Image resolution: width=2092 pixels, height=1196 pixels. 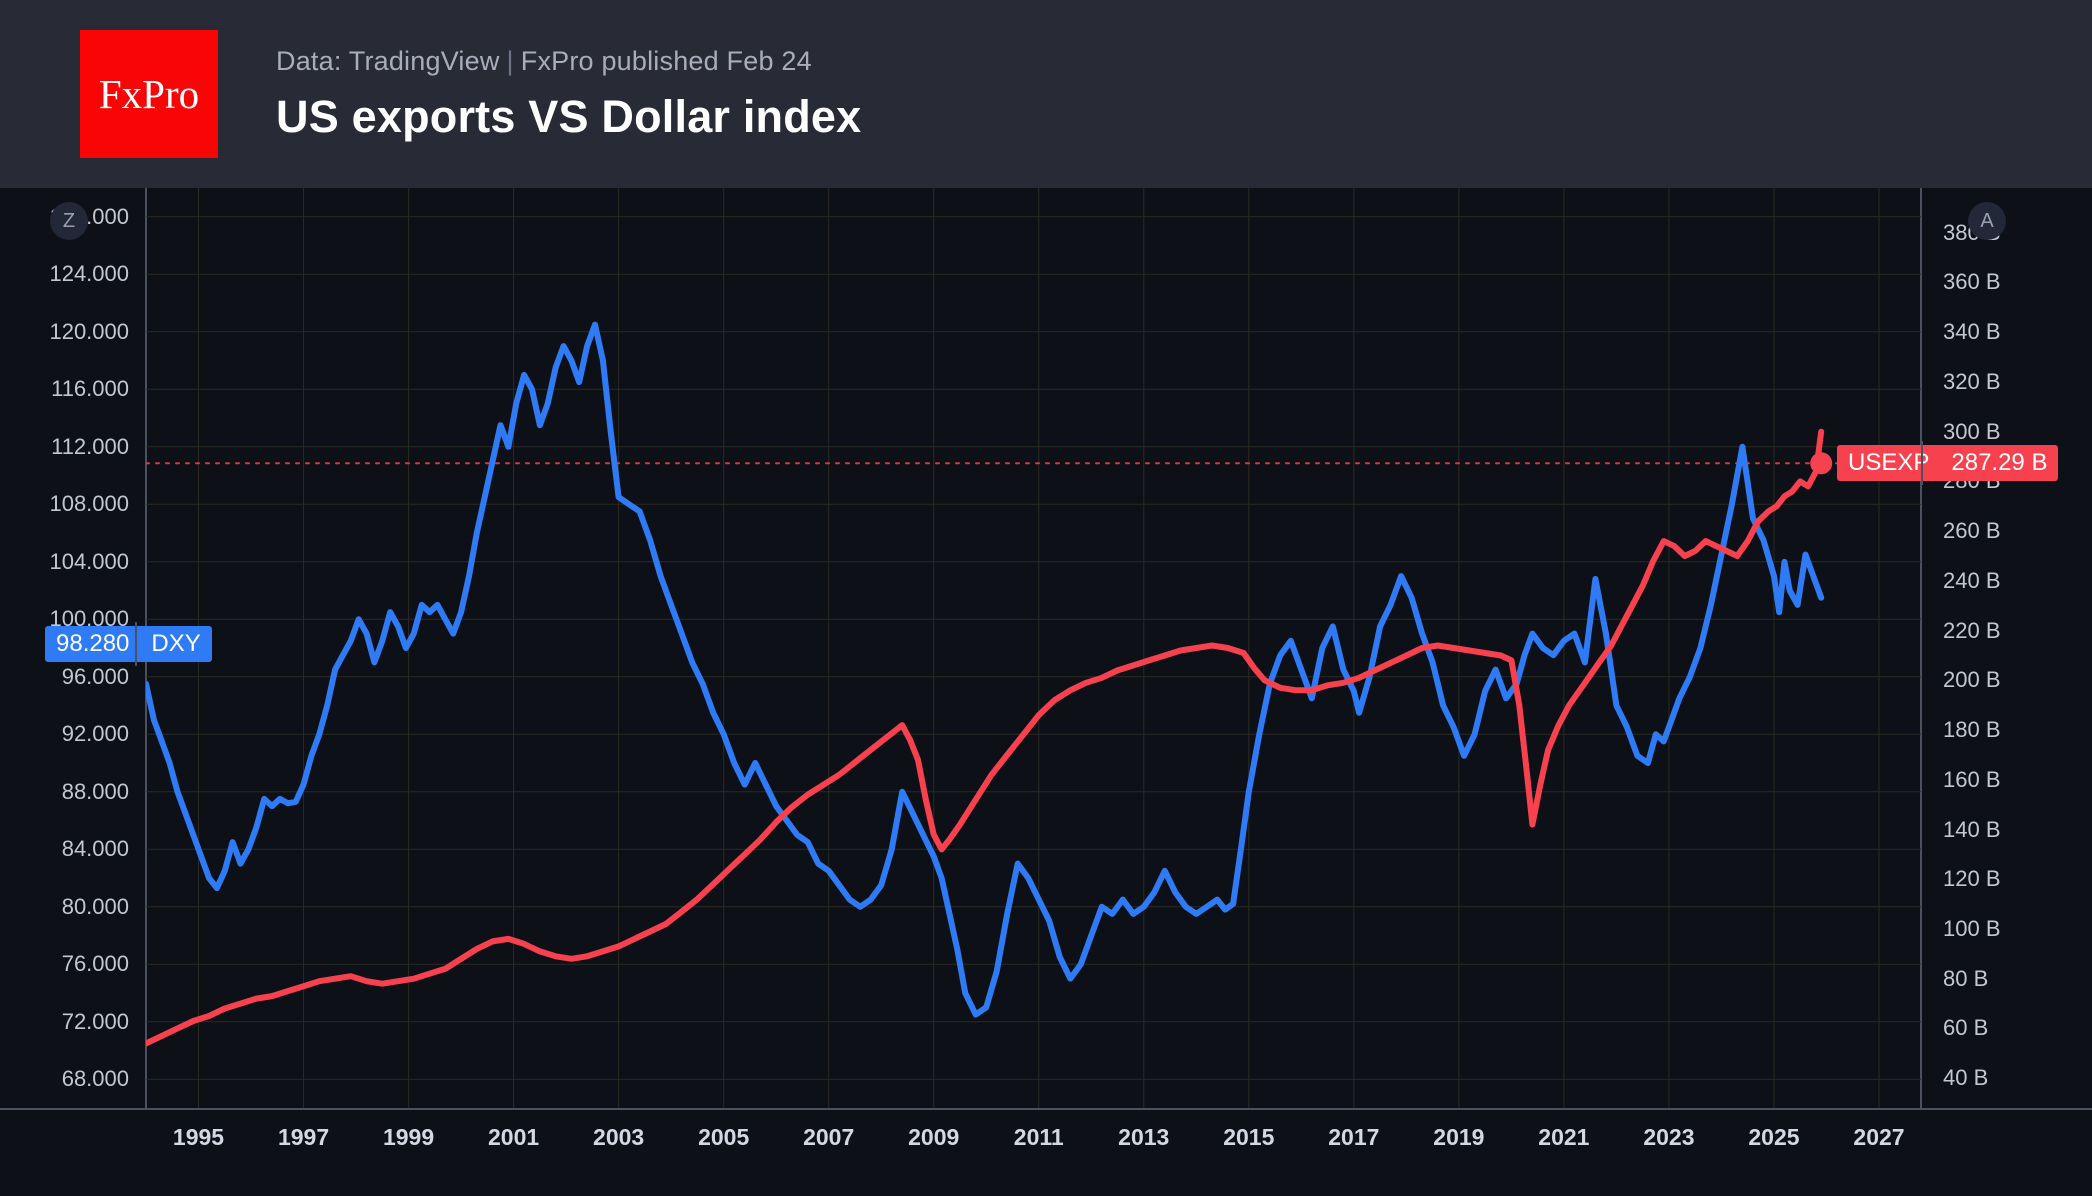 I want to click on header-subtitle: Data: TradingView | FxPro published Feb 24, so click(x=568, y=61).